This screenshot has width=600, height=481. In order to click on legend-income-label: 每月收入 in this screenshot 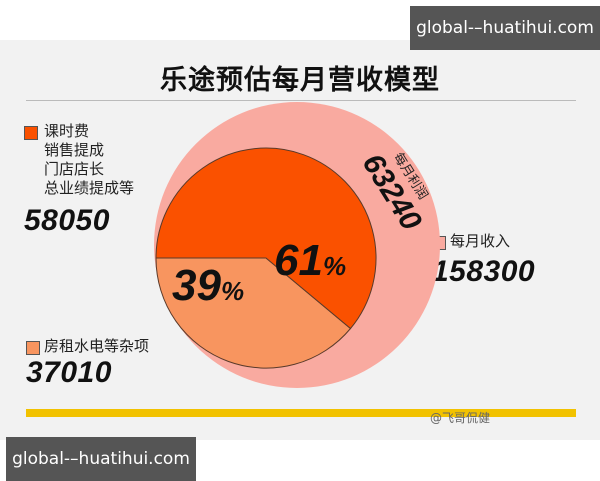, I will do `click(480, 241)`.